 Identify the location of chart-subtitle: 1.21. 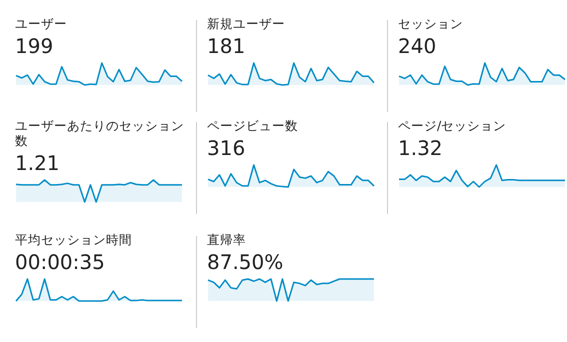
(38, 163).